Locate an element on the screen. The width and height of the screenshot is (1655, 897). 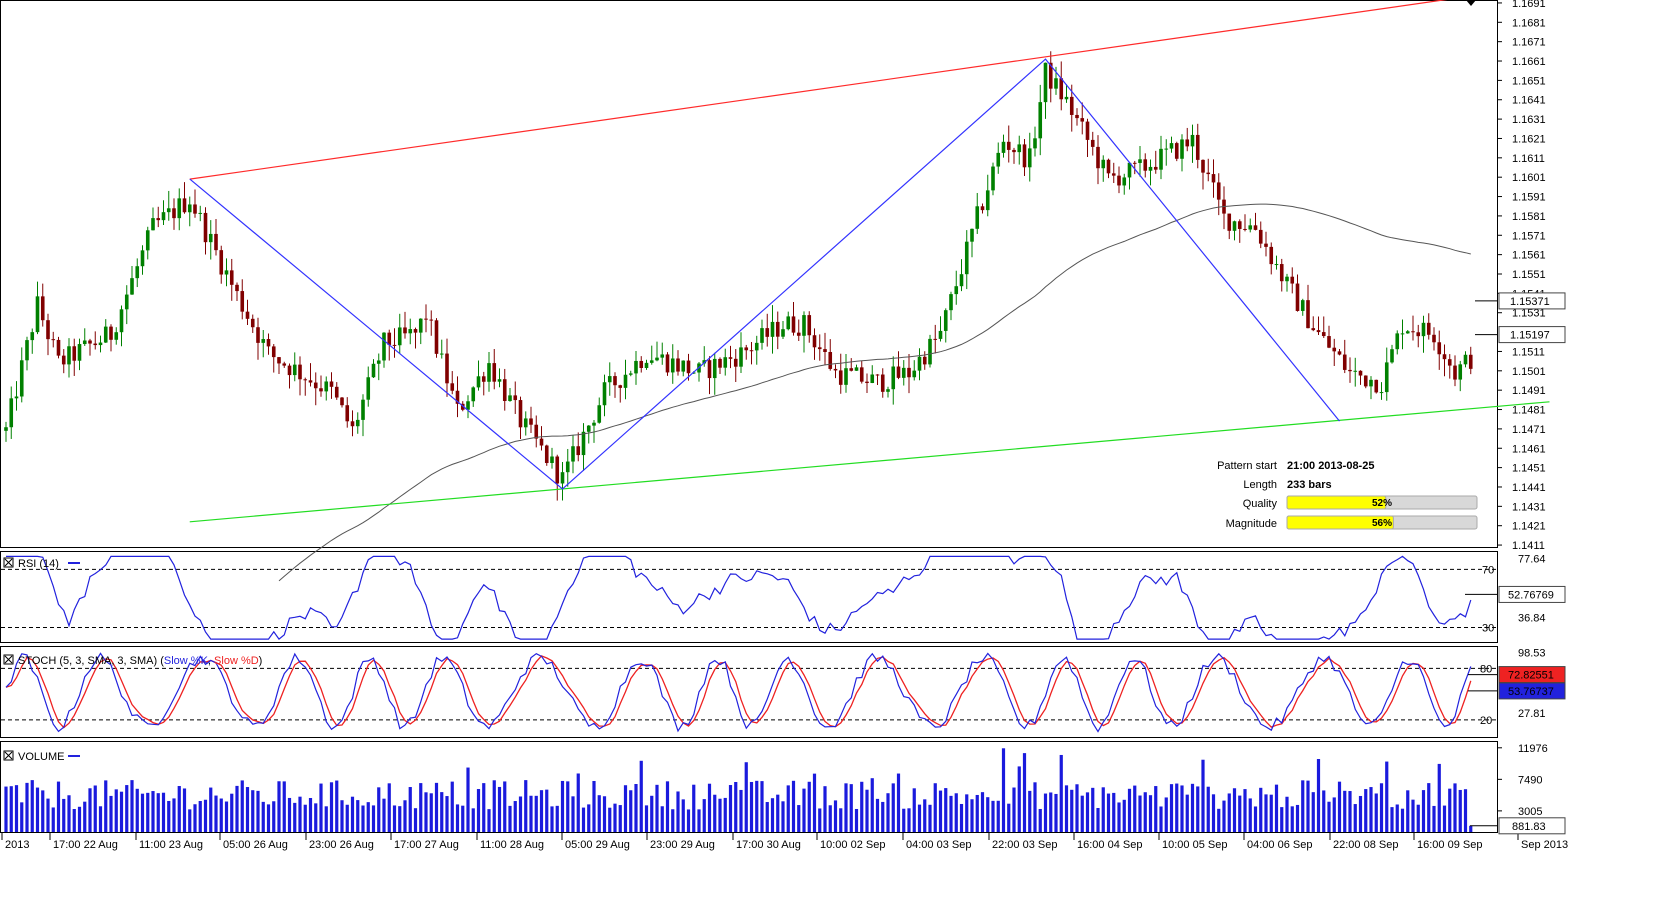
arrow-down-icon is located at coordinates (1471, 3).